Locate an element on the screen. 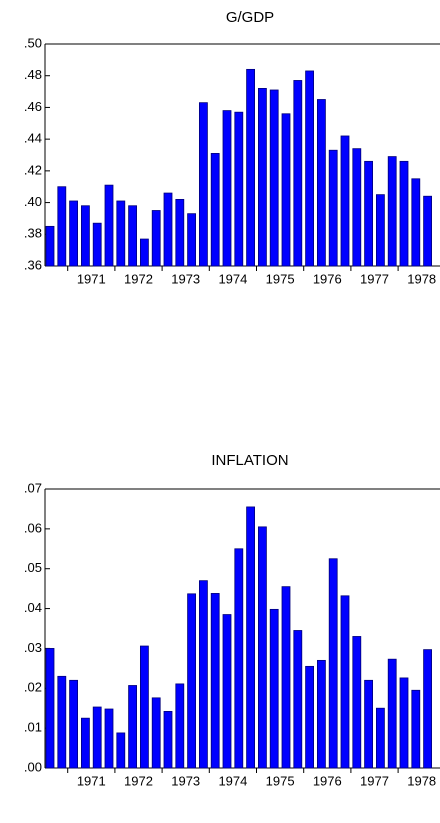 The width and height of the screenshot is (440, 823). y-tick-label: .01 is located at coordinates (33, 727).